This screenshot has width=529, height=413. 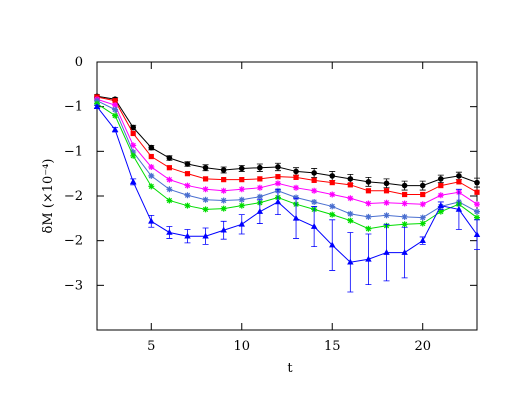 What do you see at coordinates (151, 346) in the screenshot?
I see `x-tick-label: 5` at bounding box center [151, 346].